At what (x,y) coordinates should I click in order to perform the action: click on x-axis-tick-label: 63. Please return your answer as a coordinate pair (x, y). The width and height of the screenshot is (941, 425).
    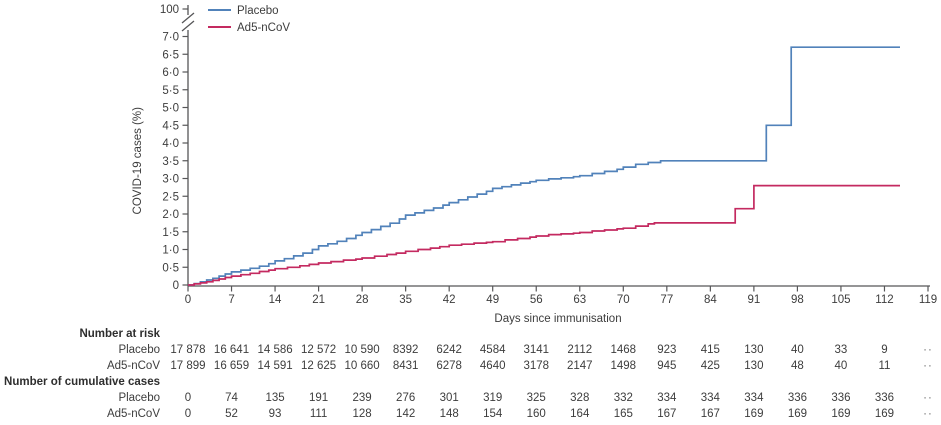
    Looking at the image, I should click on (579, 300).